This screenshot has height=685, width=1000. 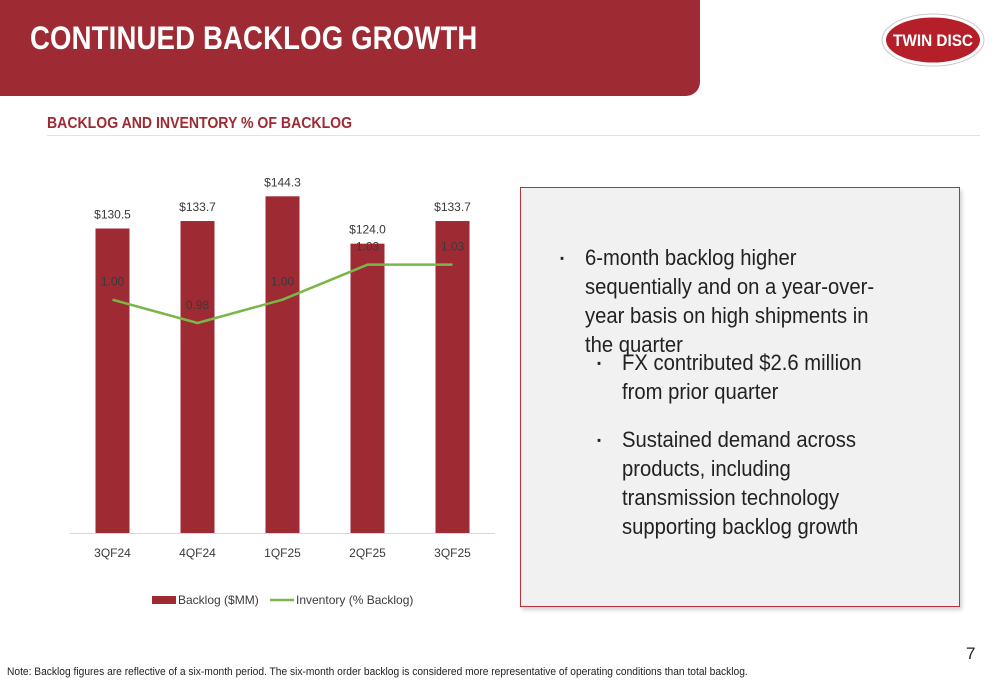 I want to click on section-divider, so click(x=513, y=135).